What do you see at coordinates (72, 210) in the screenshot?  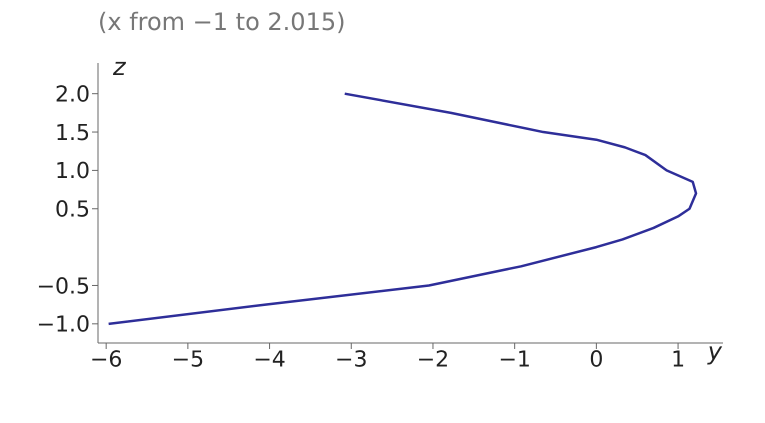 I see `y-tick-label: 0.5` at bounding box center [72, 210].